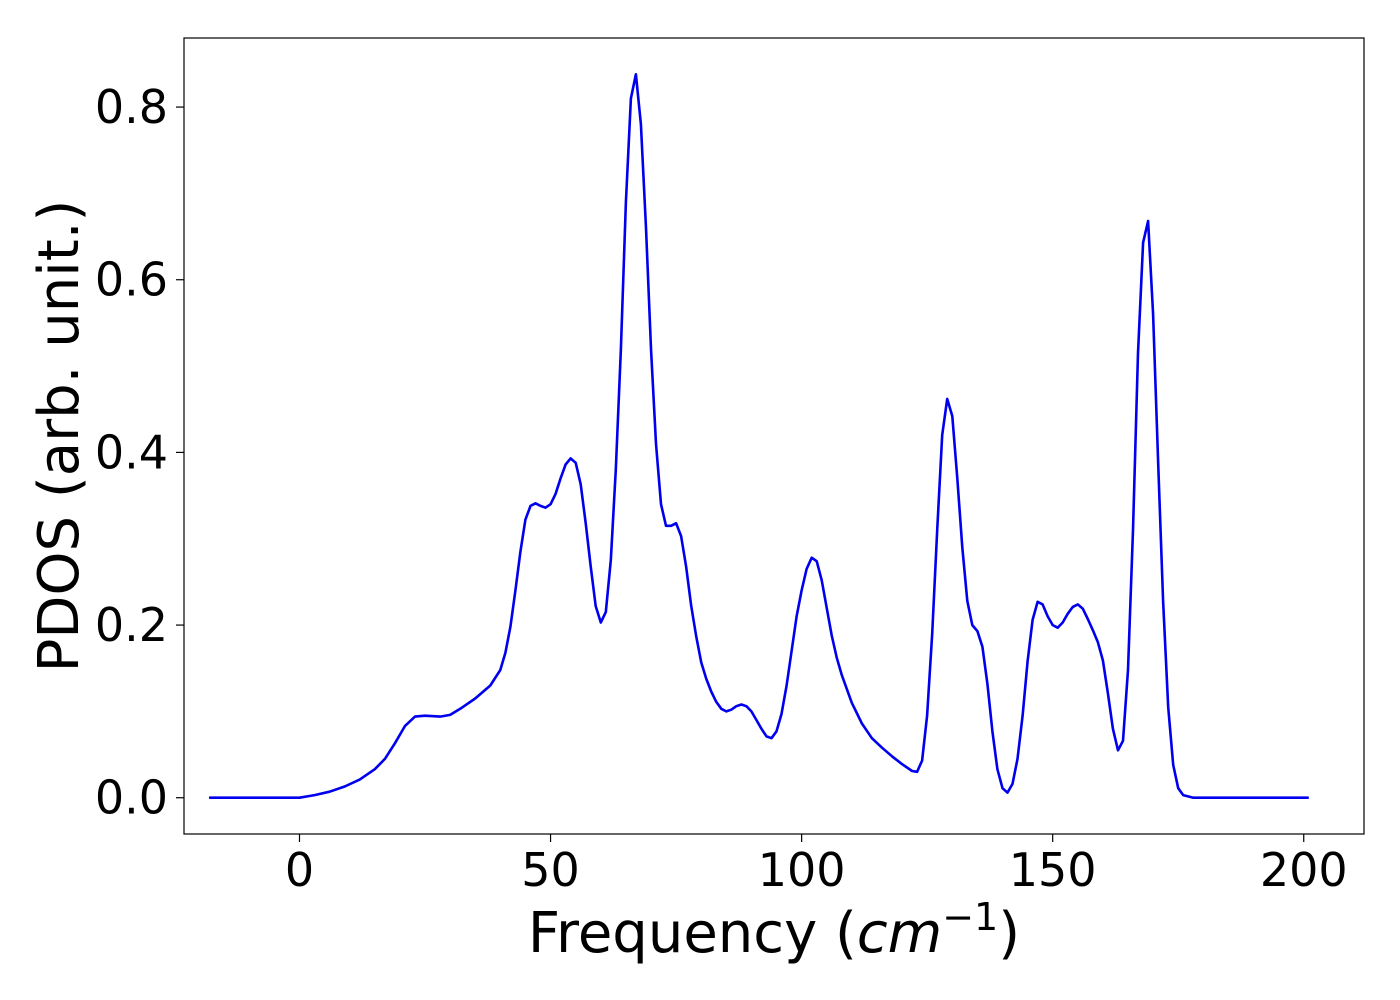  What do you see at coordinates (1304, 870) in the screenshot?
I see `x-tick-label: 200` at bounding box center [1304, 870].